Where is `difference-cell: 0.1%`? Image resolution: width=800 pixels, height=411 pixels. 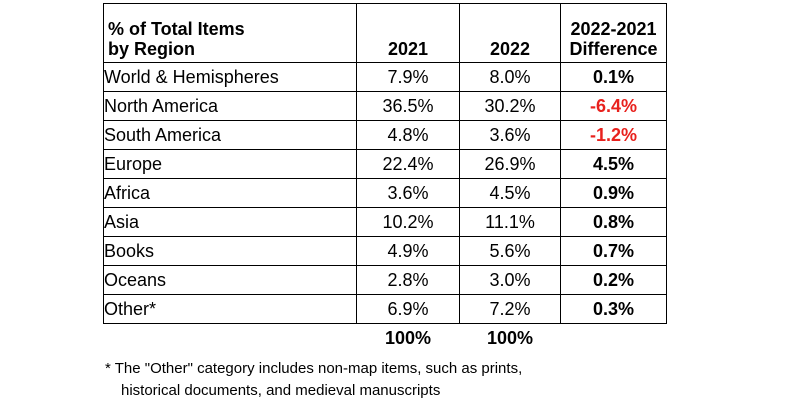 difference-cell: 0.1% is located at coordinates (613, 77).